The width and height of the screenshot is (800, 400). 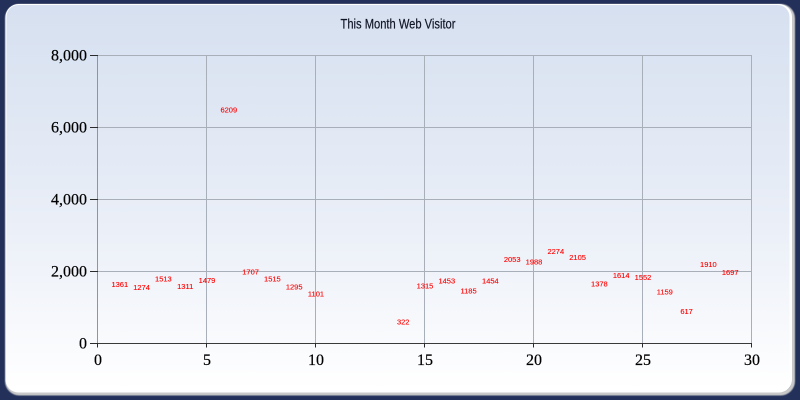 I want to click on svg-text: 20, so click(x=534, y=360).